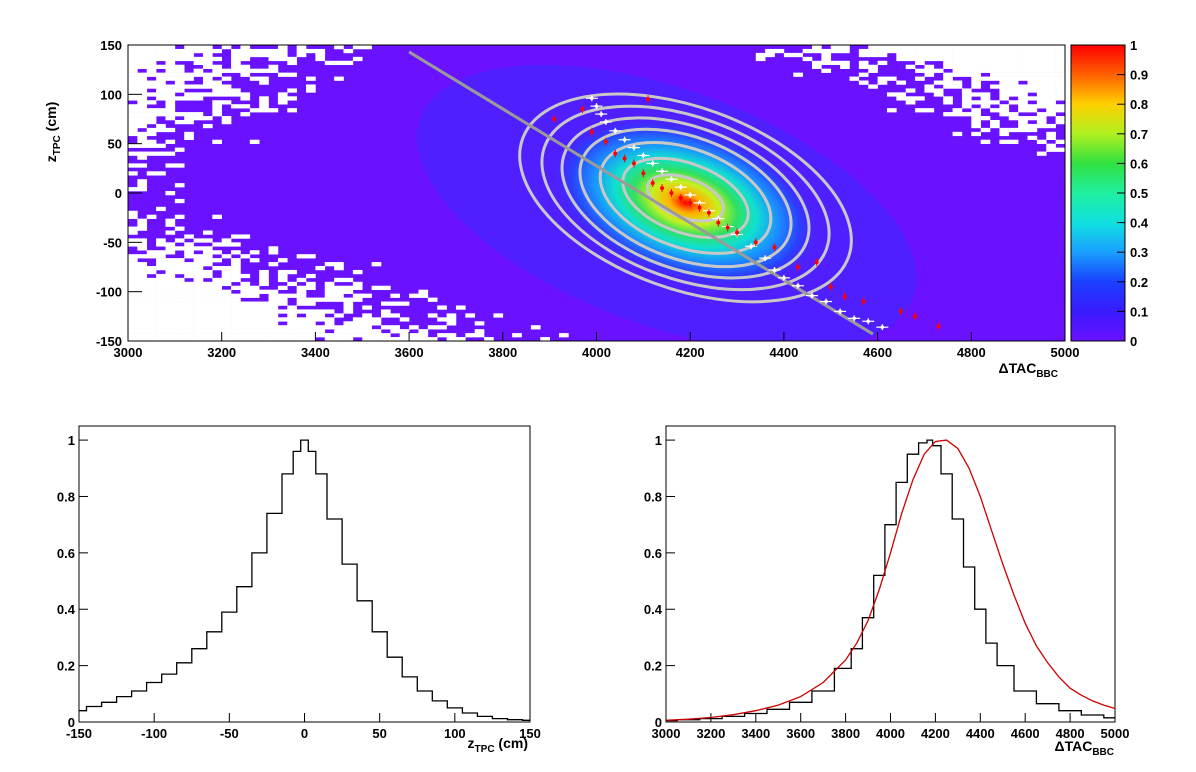 The image size is (1196, 772). What do you see at coordinates (66, 609) in the screenshot?
I see `left-y-tick-label: 0.4` at bounding box center [66, 609].